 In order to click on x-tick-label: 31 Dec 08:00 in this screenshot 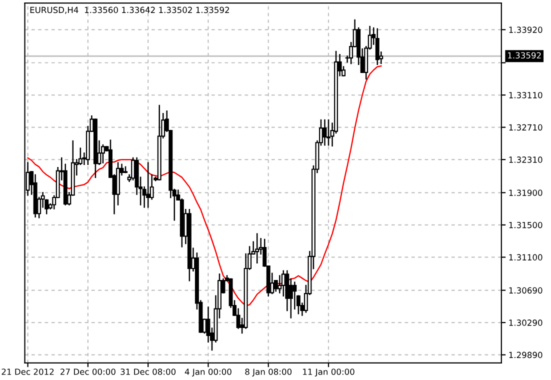, I will do `click(148, 371)`.